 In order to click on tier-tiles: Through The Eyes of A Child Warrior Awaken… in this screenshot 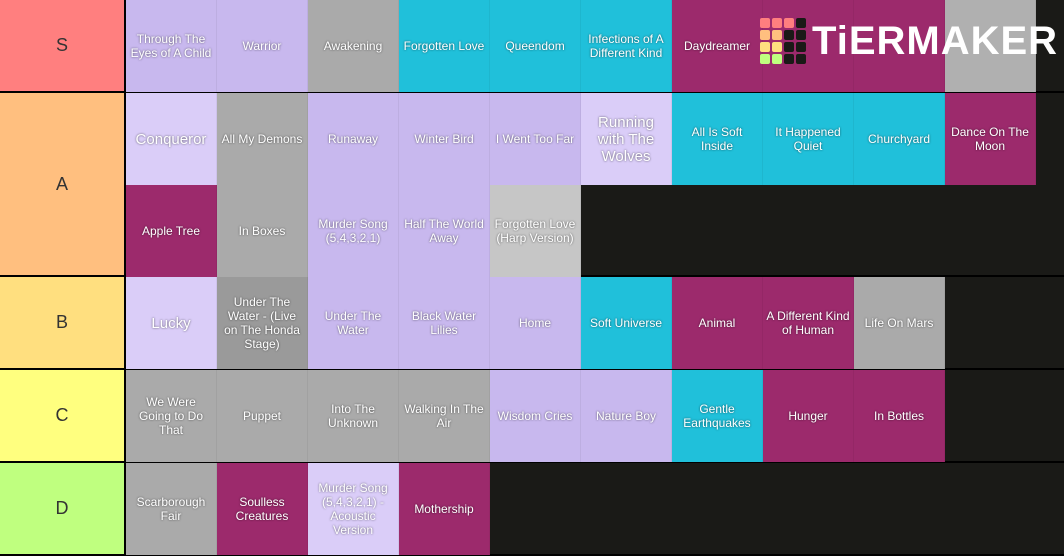, I will do `click(595, 46)`.